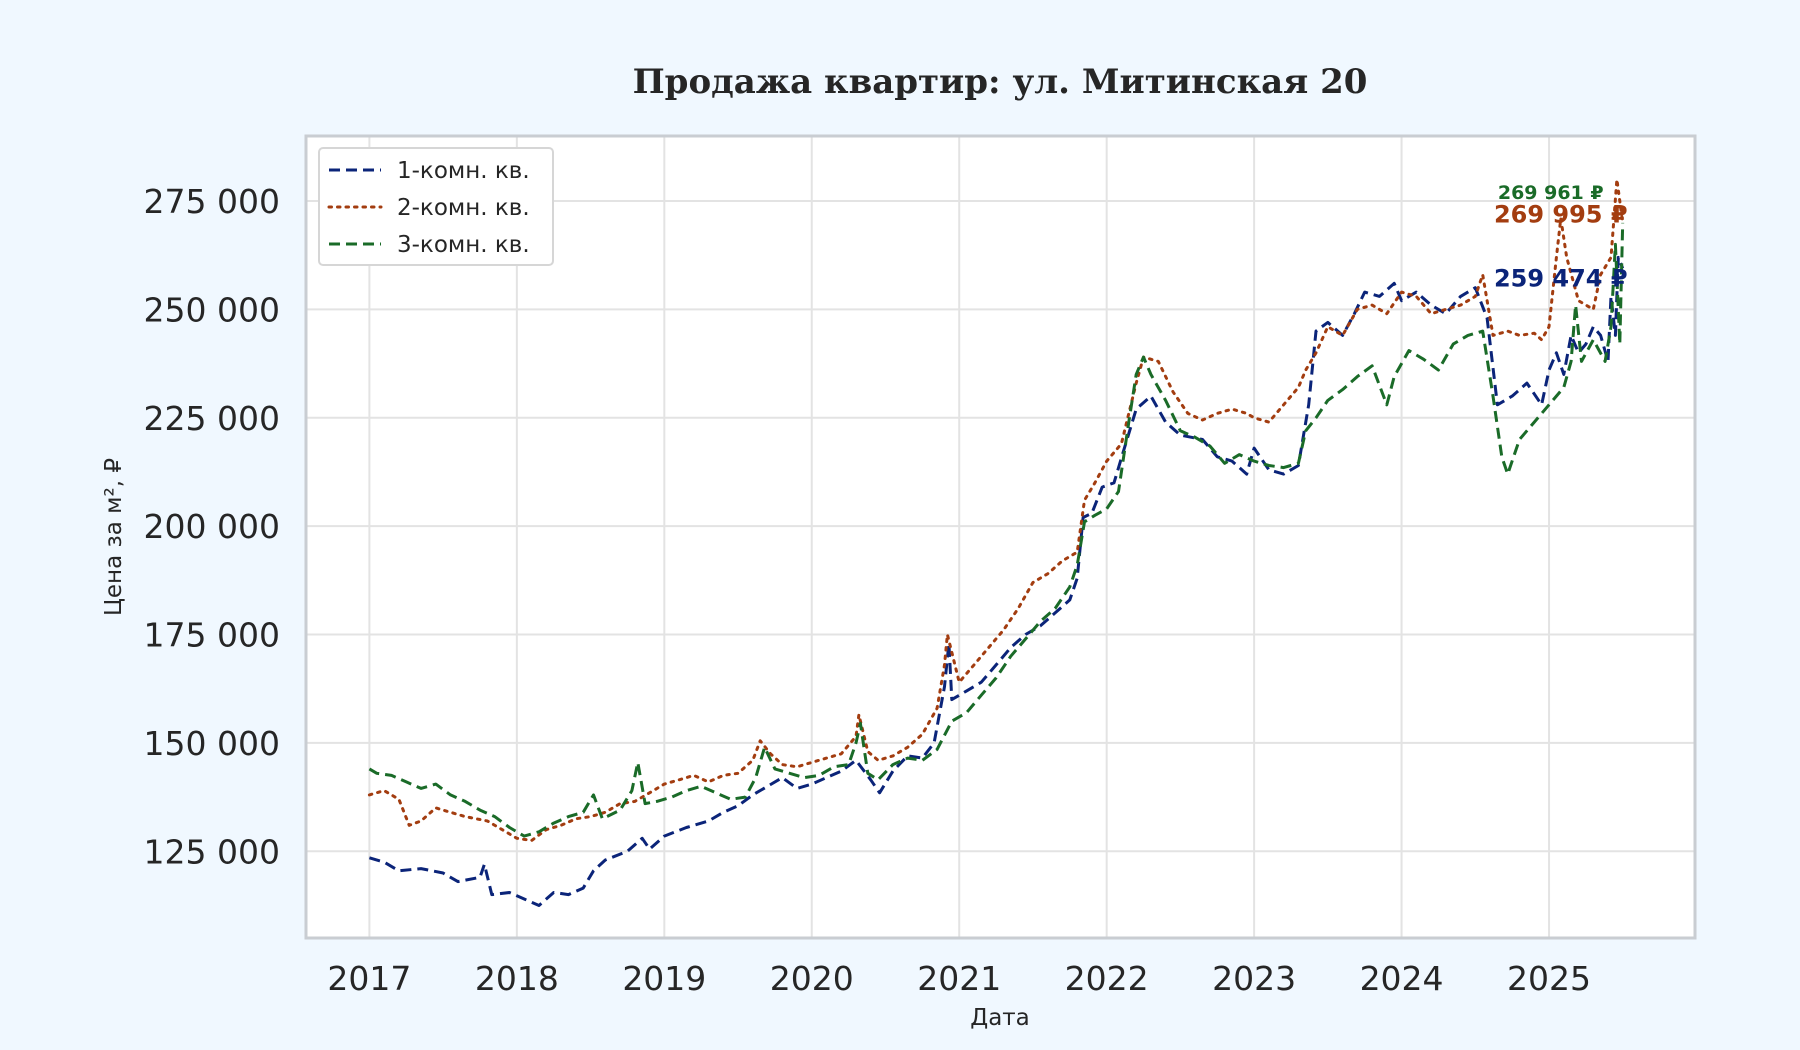  What do you see at coordinates (114, 537) in the screenshot?
I see `y-axis-label: Цена за м², ₽` at bounding box center [114, 537].